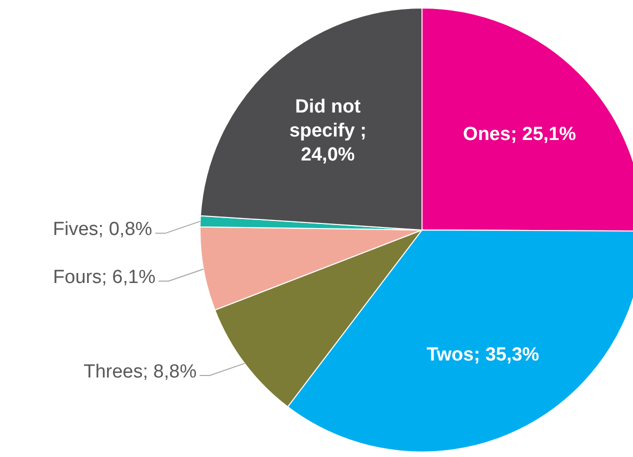  Describe the element at coordinates (140, 371) in the screenshot. I see `slice-label: Threes; 8,8%` at that location.